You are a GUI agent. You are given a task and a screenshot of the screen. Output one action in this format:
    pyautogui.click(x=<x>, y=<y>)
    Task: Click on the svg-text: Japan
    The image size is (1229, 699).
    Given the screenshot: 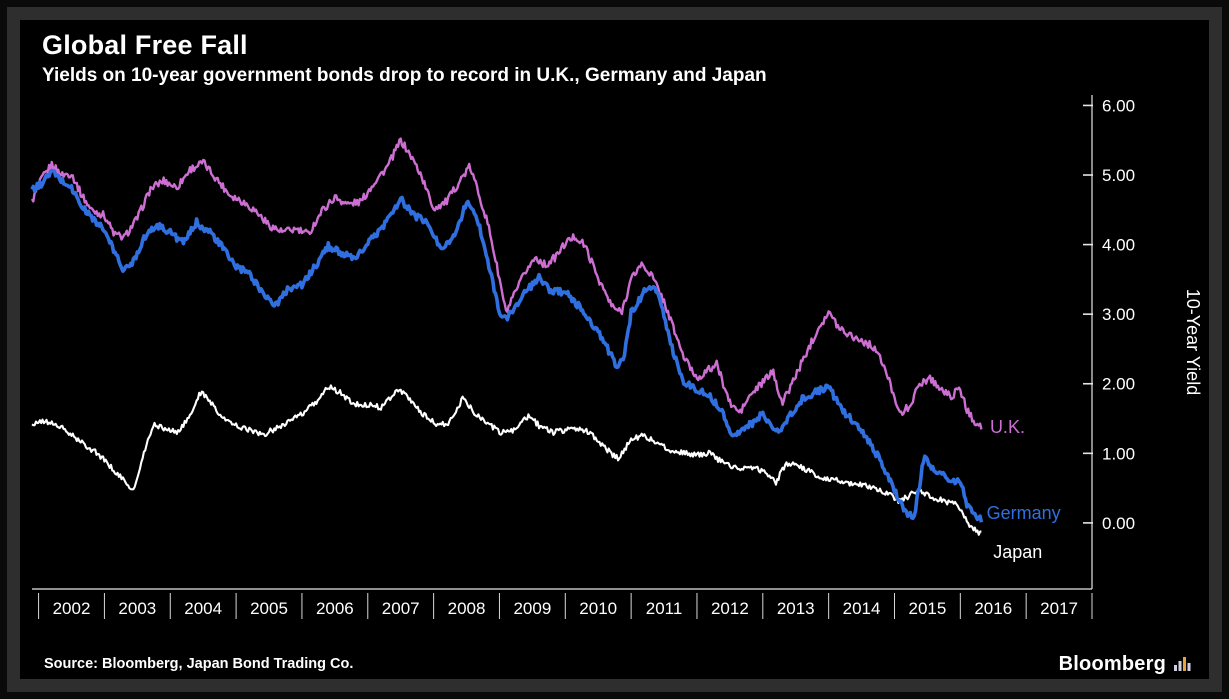 What is the action you would take?
    pyautogui.click(x=1017, y=552)
    